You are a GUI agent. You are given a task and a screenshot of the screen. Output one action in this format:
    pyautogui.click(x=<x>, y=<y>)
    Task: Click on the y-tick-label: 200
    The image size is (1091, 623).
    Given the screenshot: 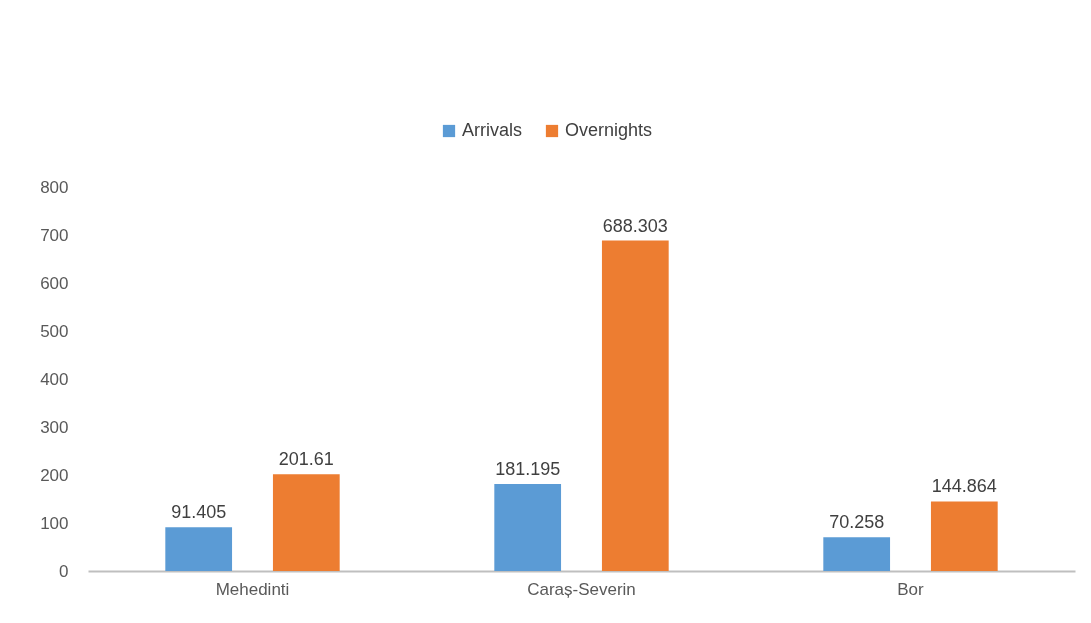 What is the action you would take?
    pyautogui.click(x=54, y=475)
    